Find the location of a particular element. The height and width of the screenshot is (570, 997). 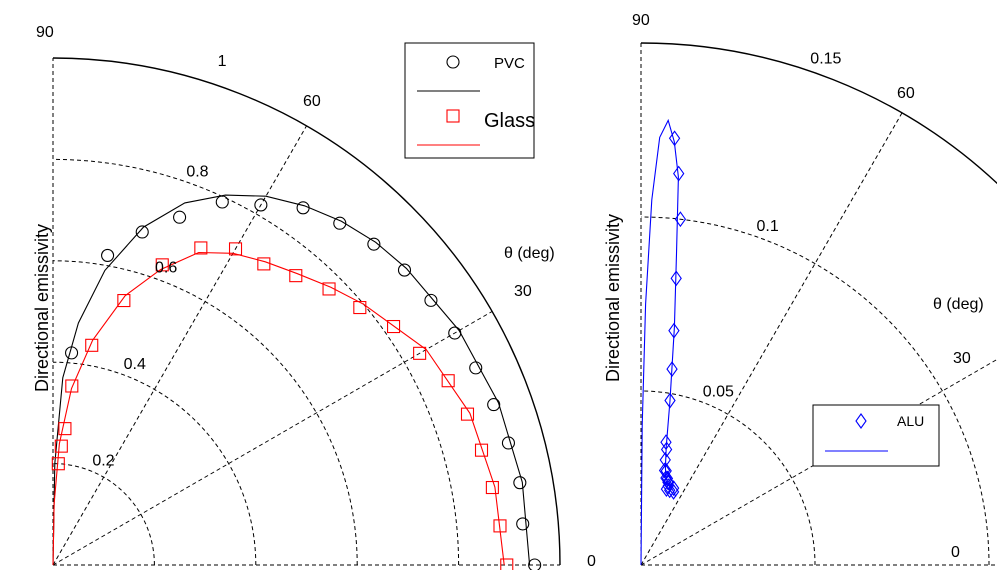

legend-marker-glass is located at coordinates (453, 116).